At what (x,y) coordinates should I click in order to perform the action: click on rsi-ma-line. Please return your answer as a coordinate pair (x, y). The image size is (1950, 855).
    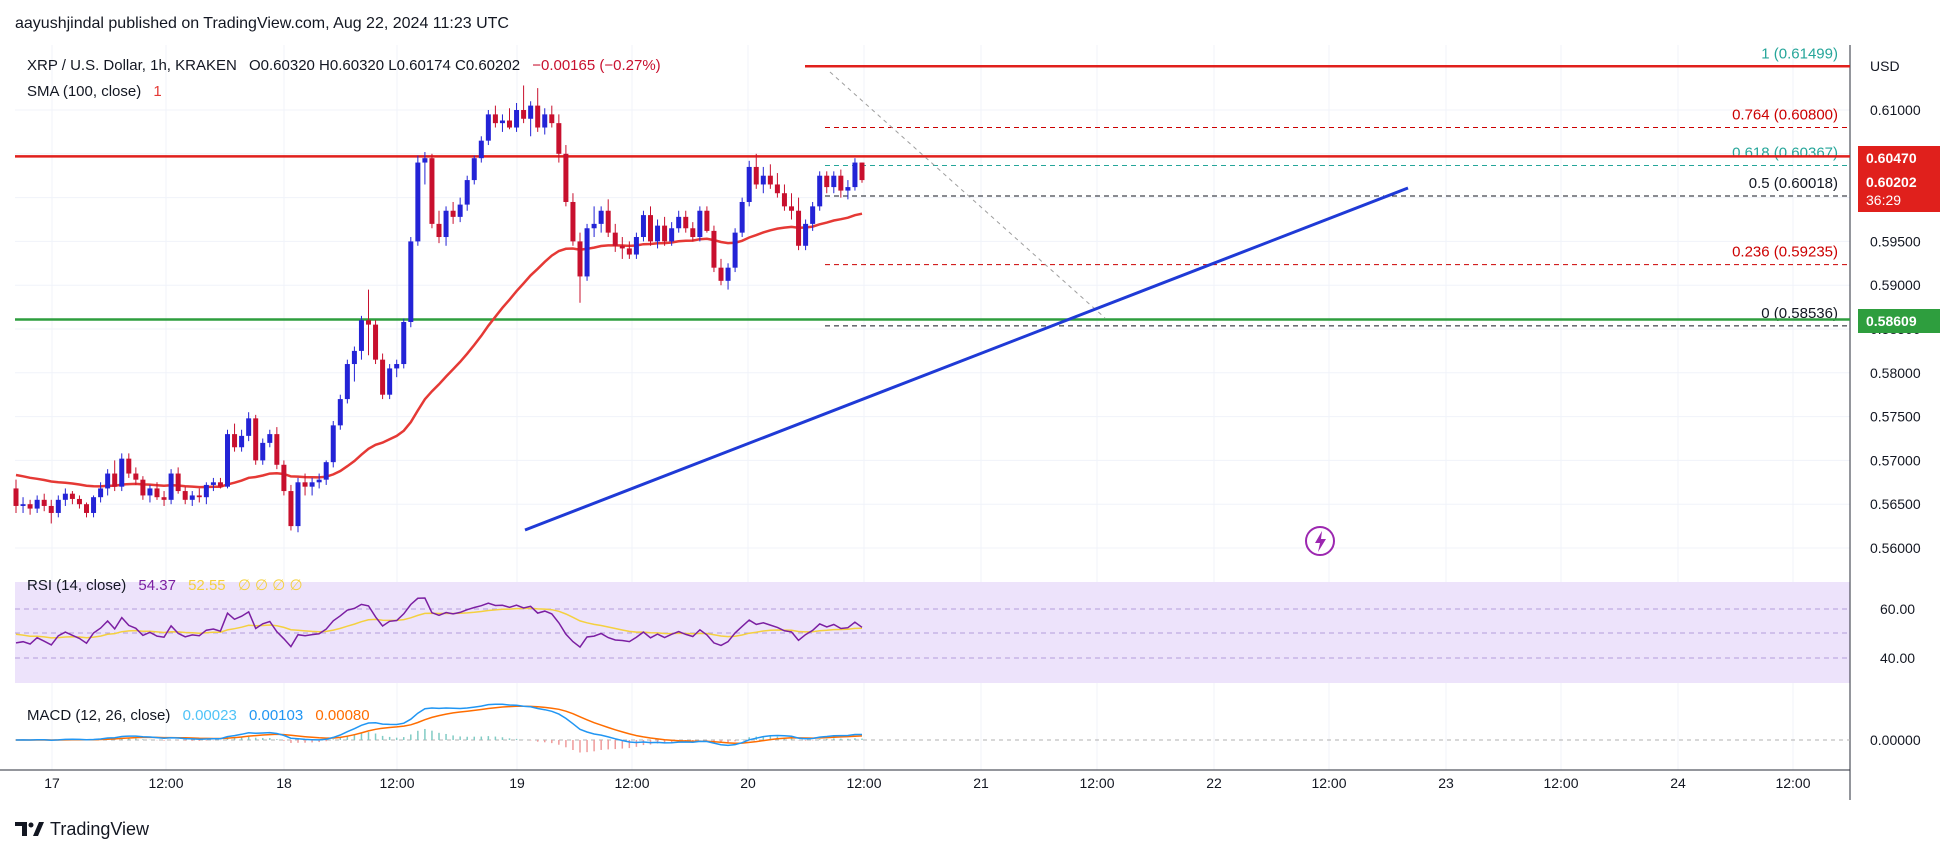
    Looking at the image, I should click on (439, 623).